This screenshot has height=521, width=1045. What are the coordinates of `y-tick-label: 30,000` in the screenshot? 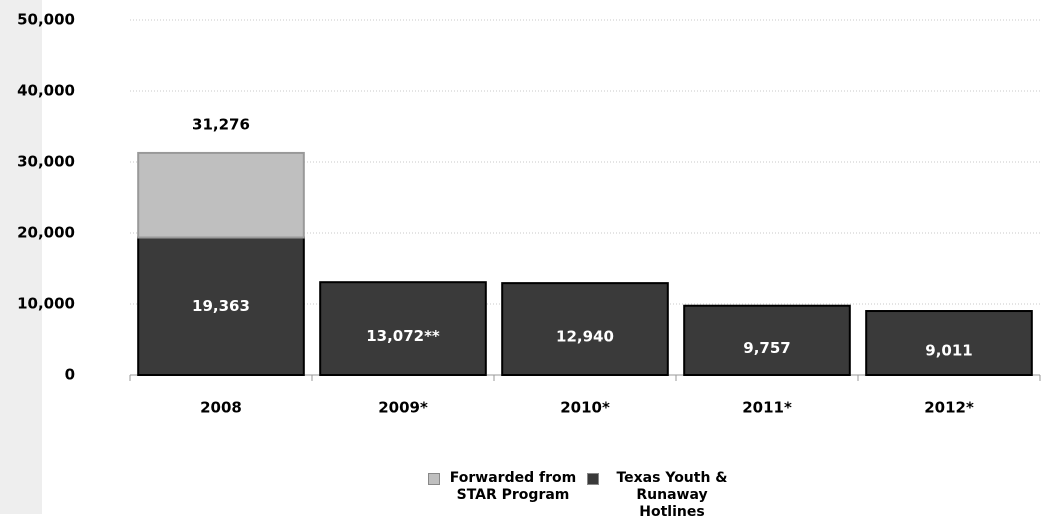 It's located at (46, 162).